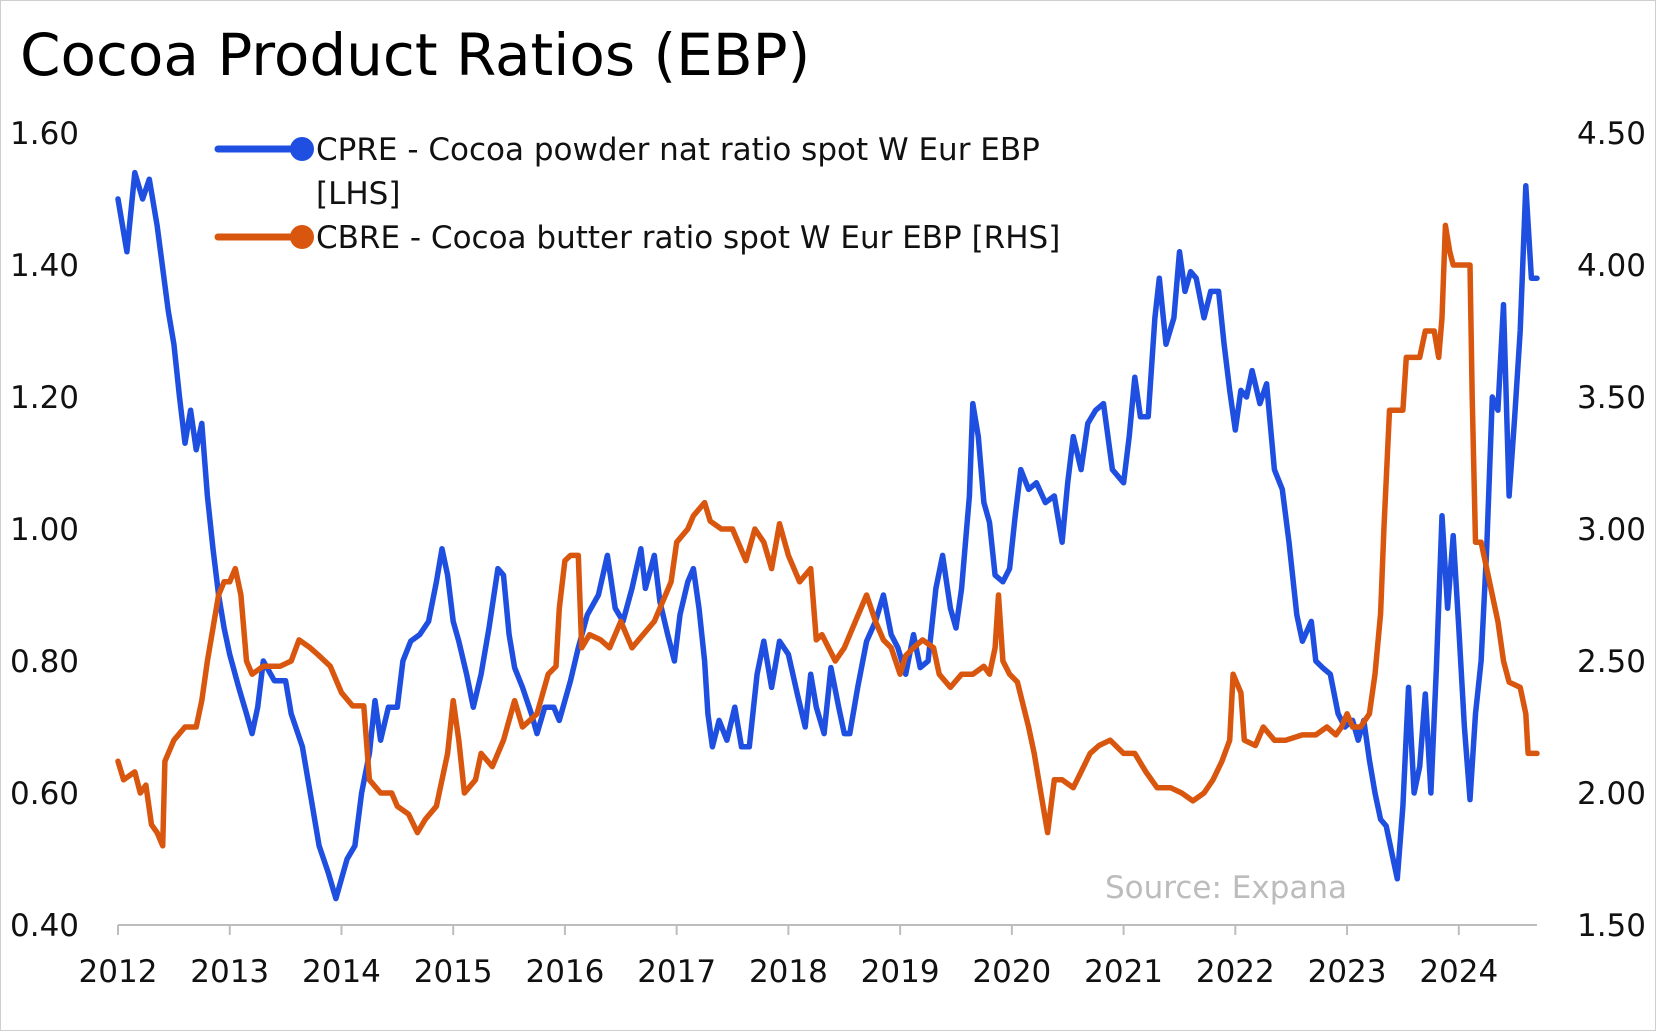  I want to click on right-tick-label: 2.00, so click(1611, 794).